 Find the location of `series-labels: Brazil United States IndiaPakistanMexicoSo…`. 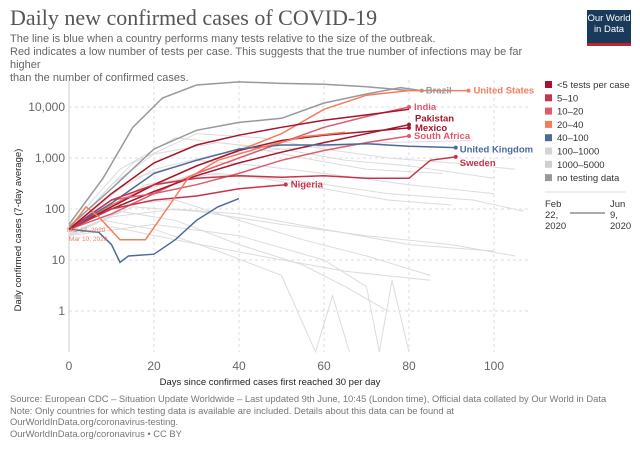

series-labels: Brazil United States IndiaPakistanMexicoSo… is located at coordinates (412, 138).